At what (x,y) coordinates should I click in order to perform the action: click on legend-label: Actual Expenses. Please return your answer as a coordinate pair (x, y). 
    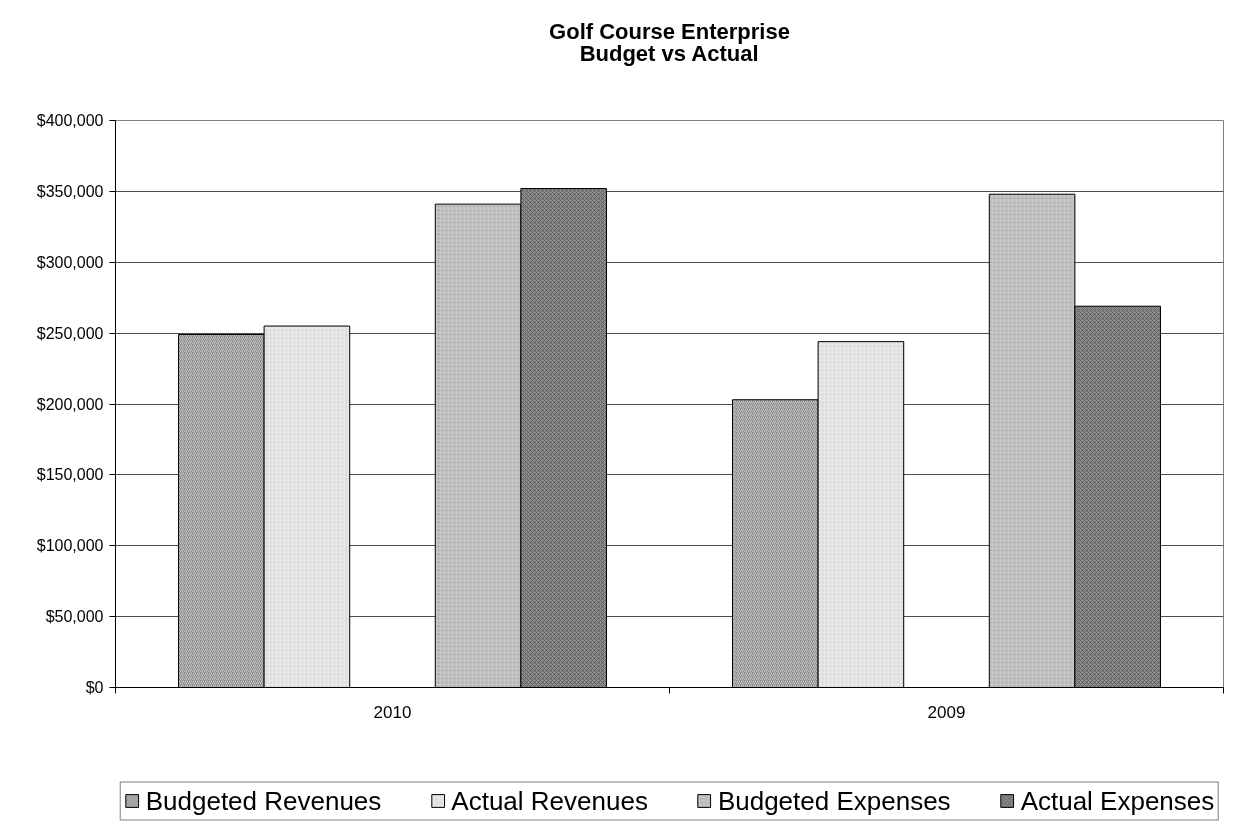
    Looking at the image, I should click on (1117, 800).